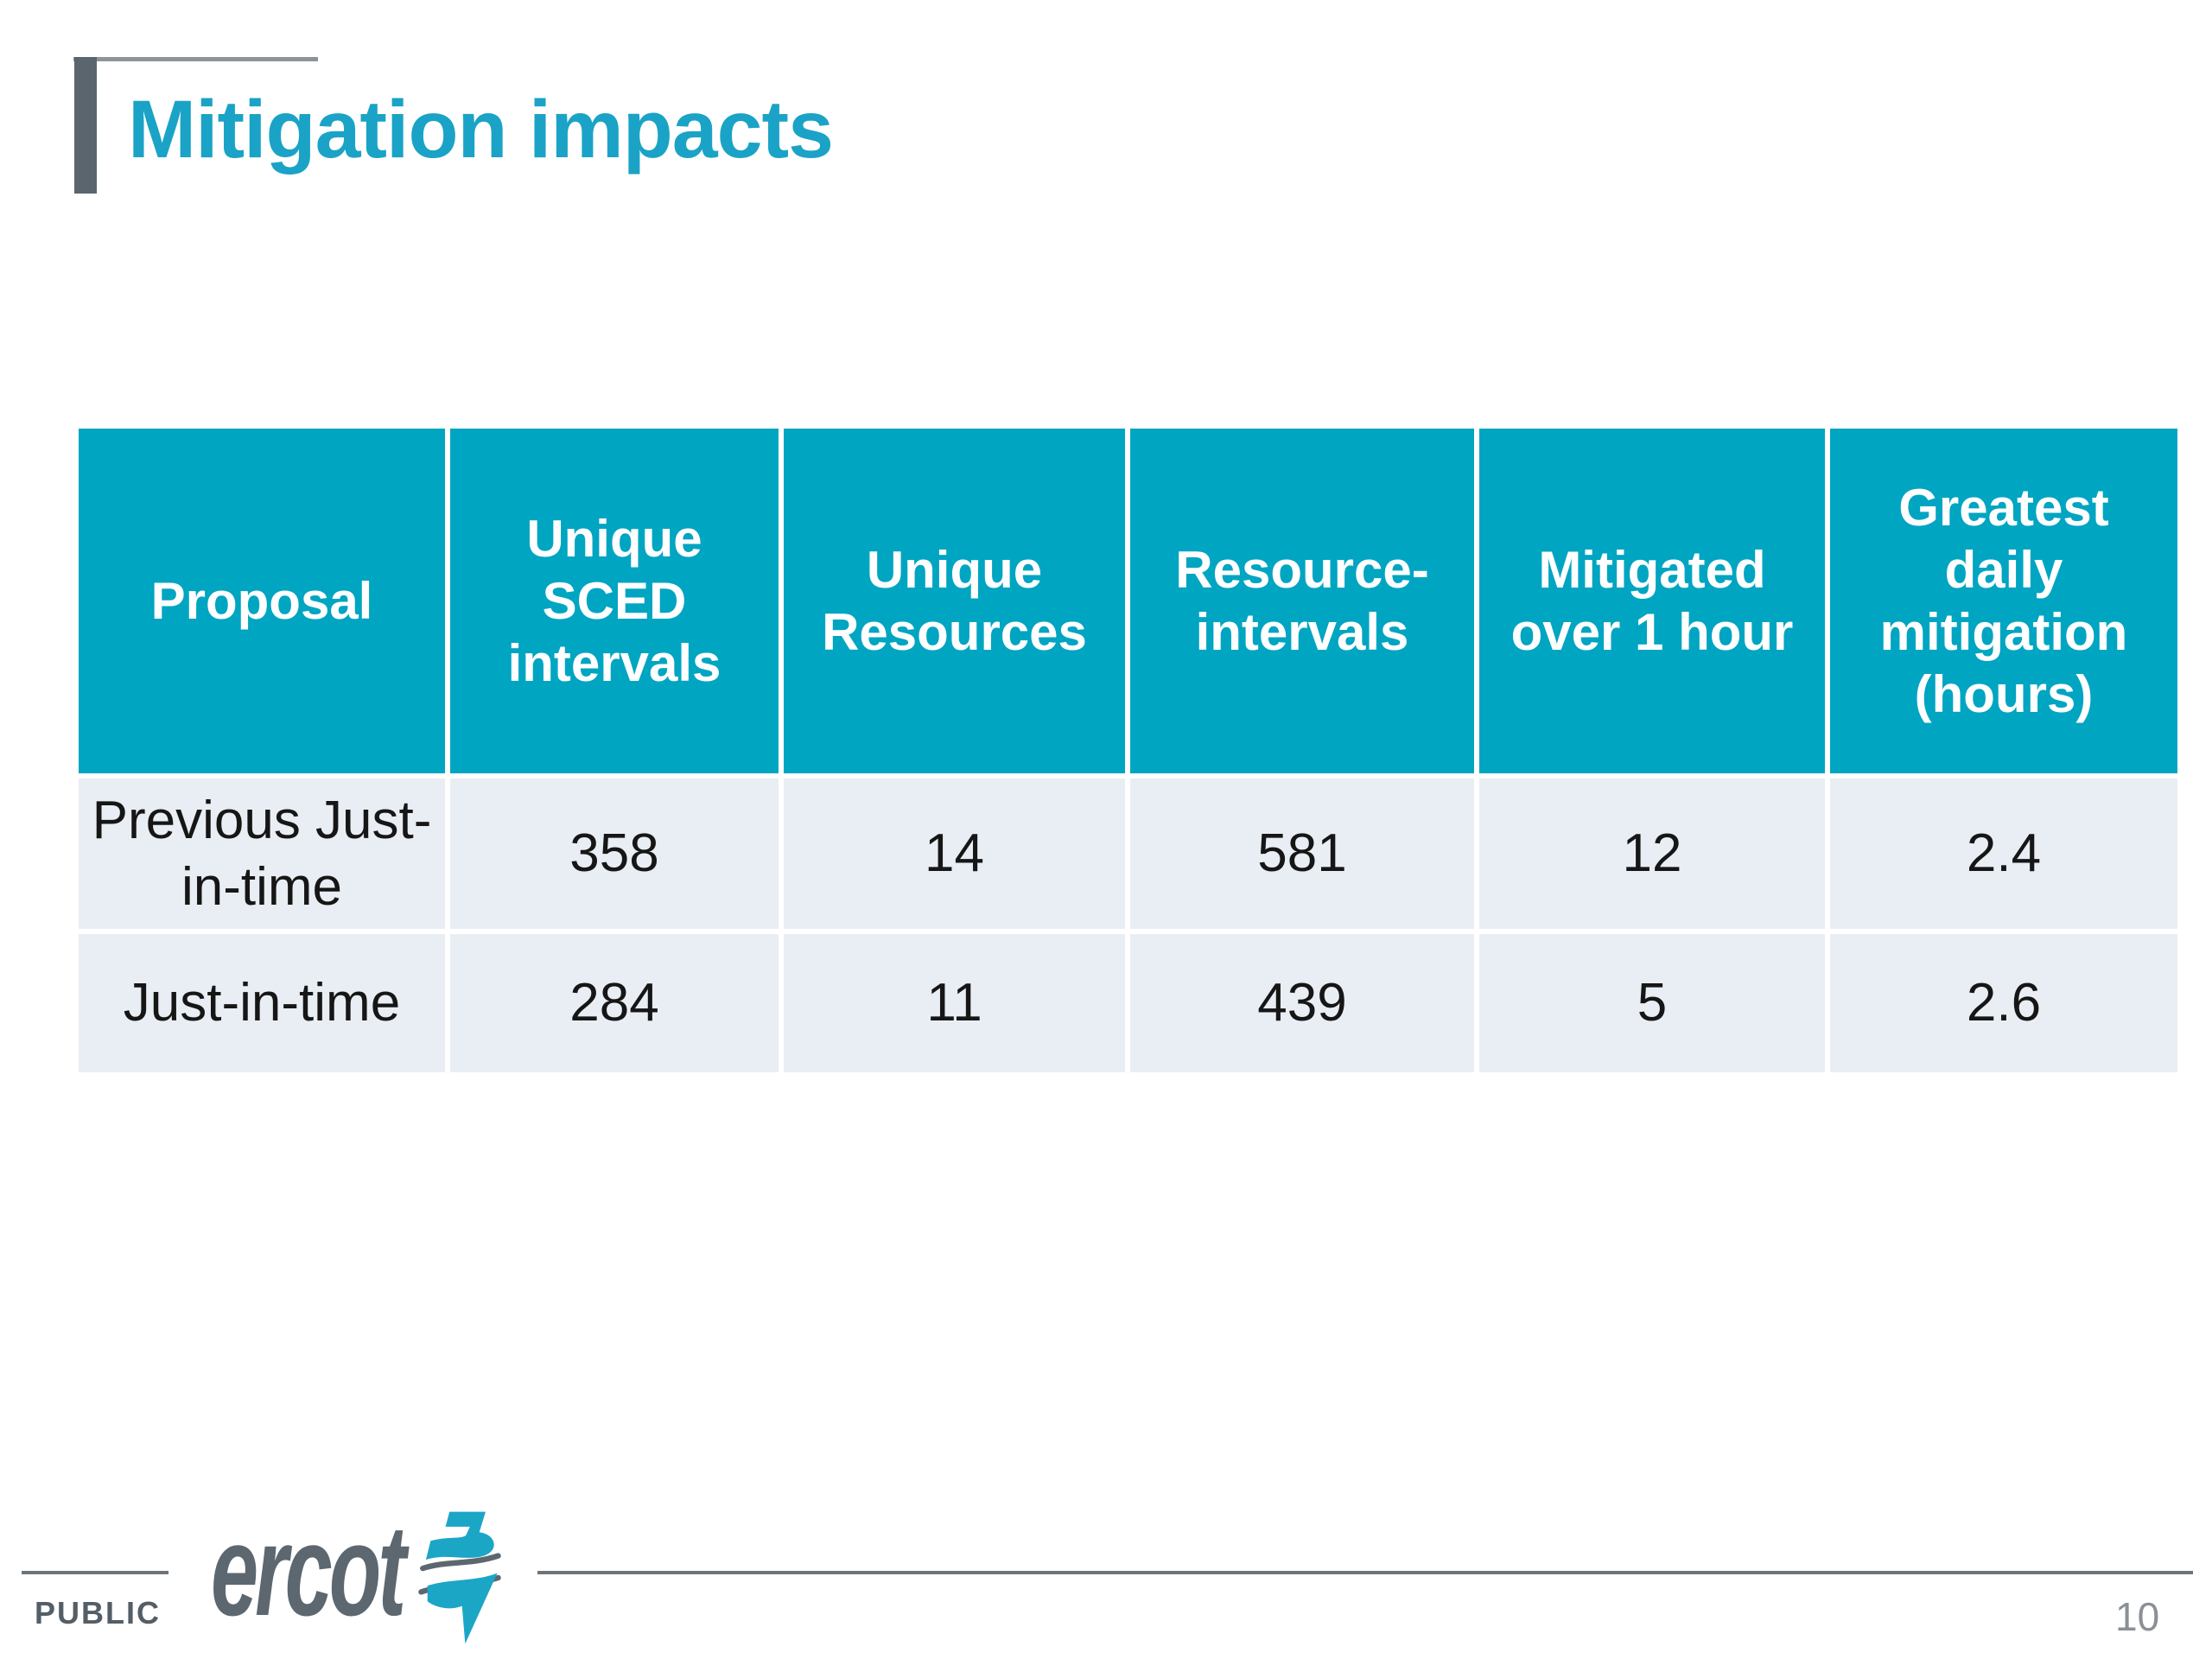  I want to click on column-header-resource-intervals: Resource-intervals, so click(1302, 601).